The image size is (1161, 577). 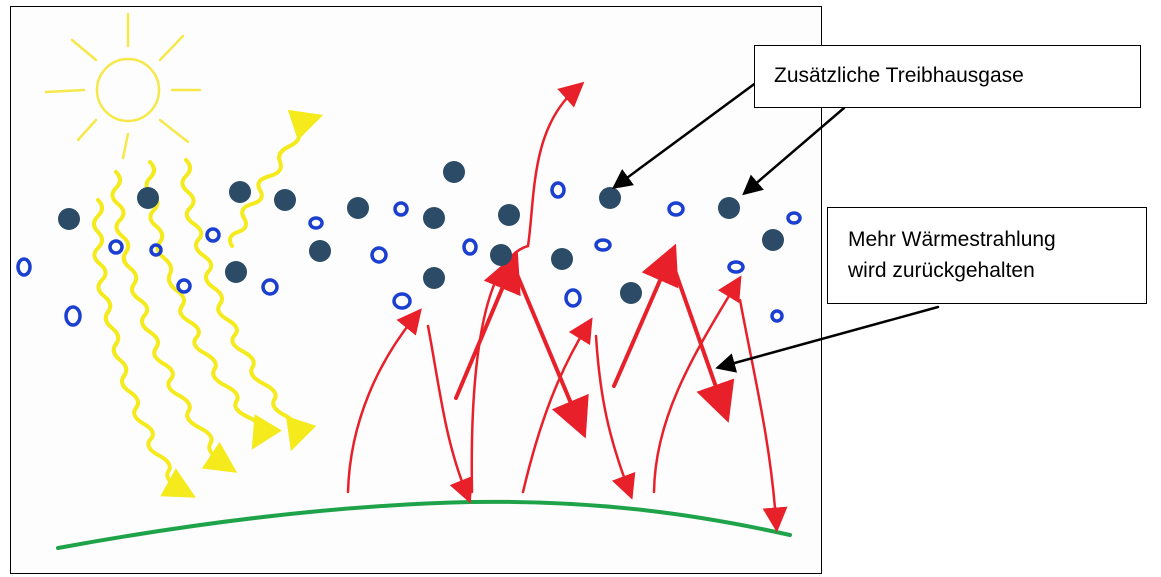 I want to click on callout-more-heat-line2: wird zurückgehalten, so click(x=941, y=270).